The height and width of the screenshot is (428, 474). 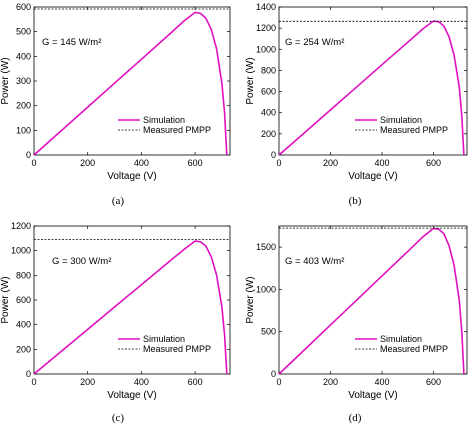 I want to click on panel-label: (a), so click(x=118, y=201).